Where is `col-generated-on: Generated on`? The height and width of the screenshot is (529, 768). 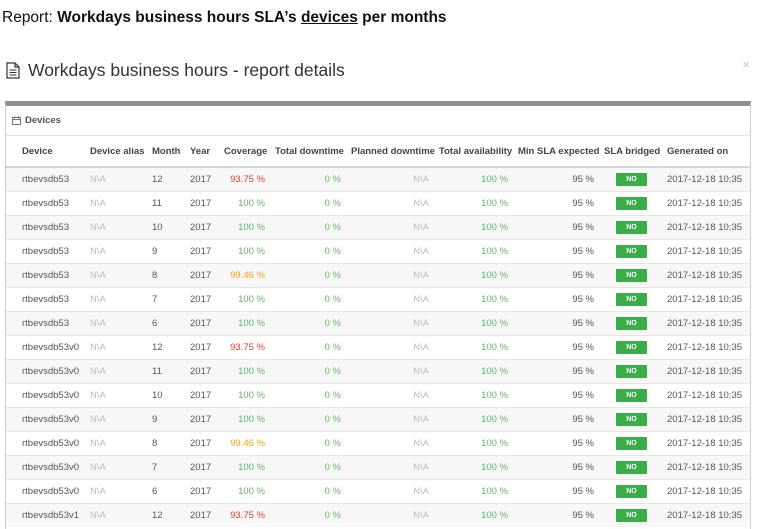 col-generated-on: Generated on is located at coordinates (708, 152).